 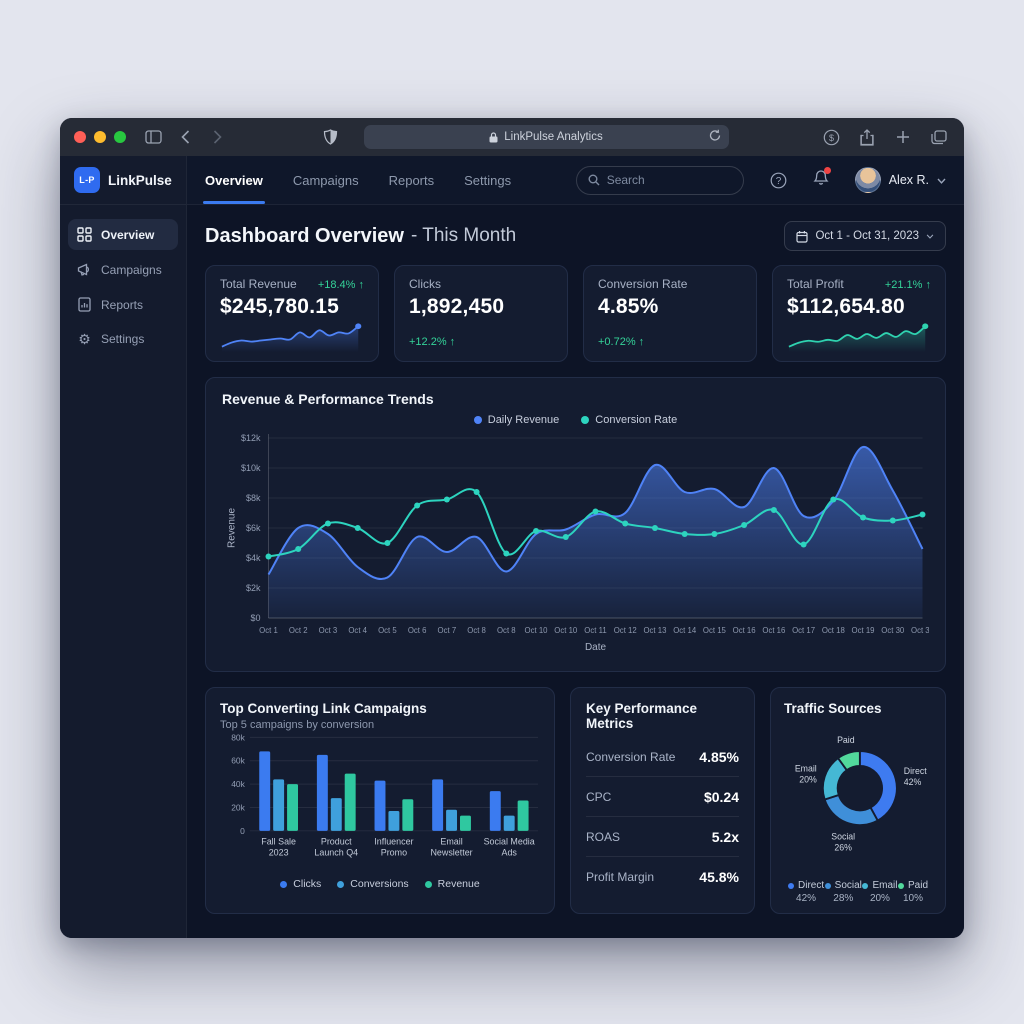 I want to click on calendar-icon, so click(x=802, y=236).